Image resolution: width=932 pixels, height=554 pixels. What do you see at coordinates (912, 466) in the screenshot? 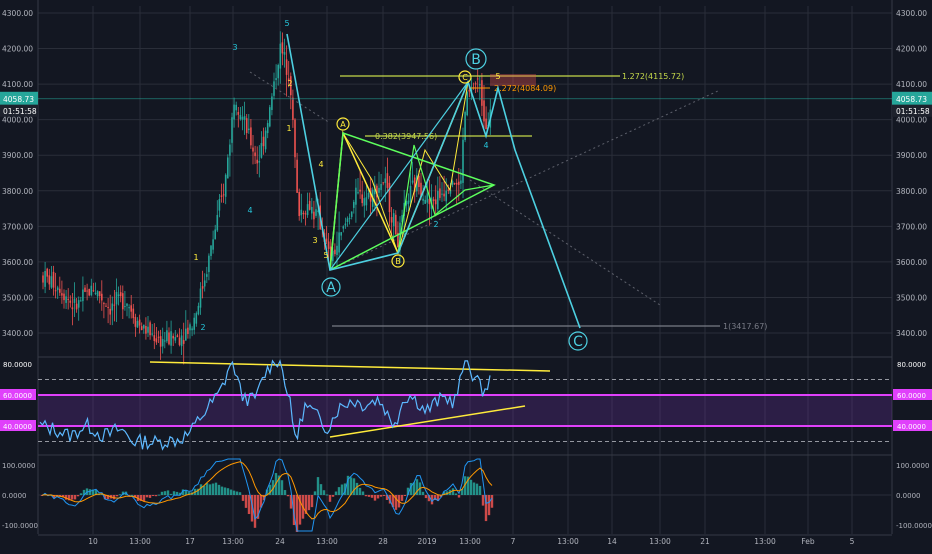
I see `macd-right-tick-0: 100.0000` at bounding box center [912, 466].